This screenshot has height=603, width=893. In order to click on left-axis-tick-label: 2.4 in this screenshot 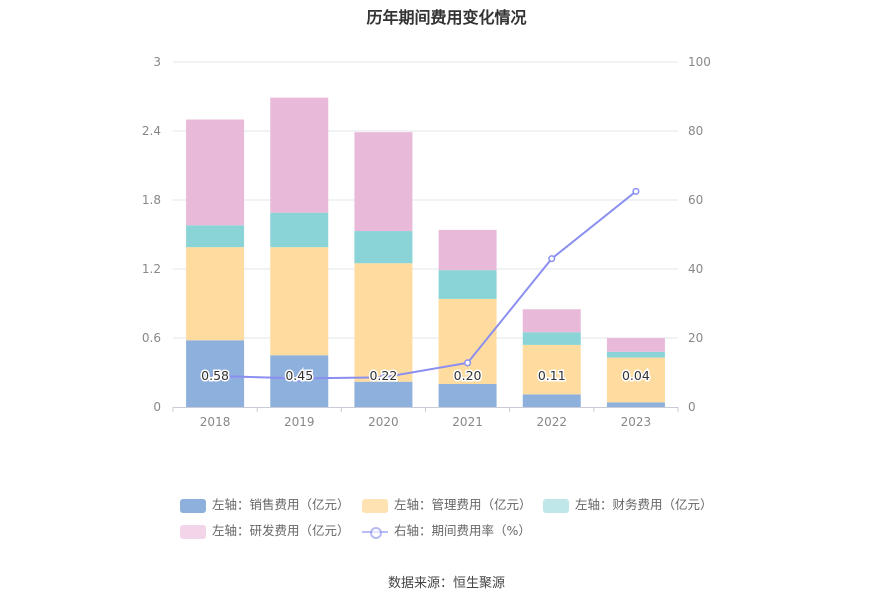, I will do `click(151, 131)`.